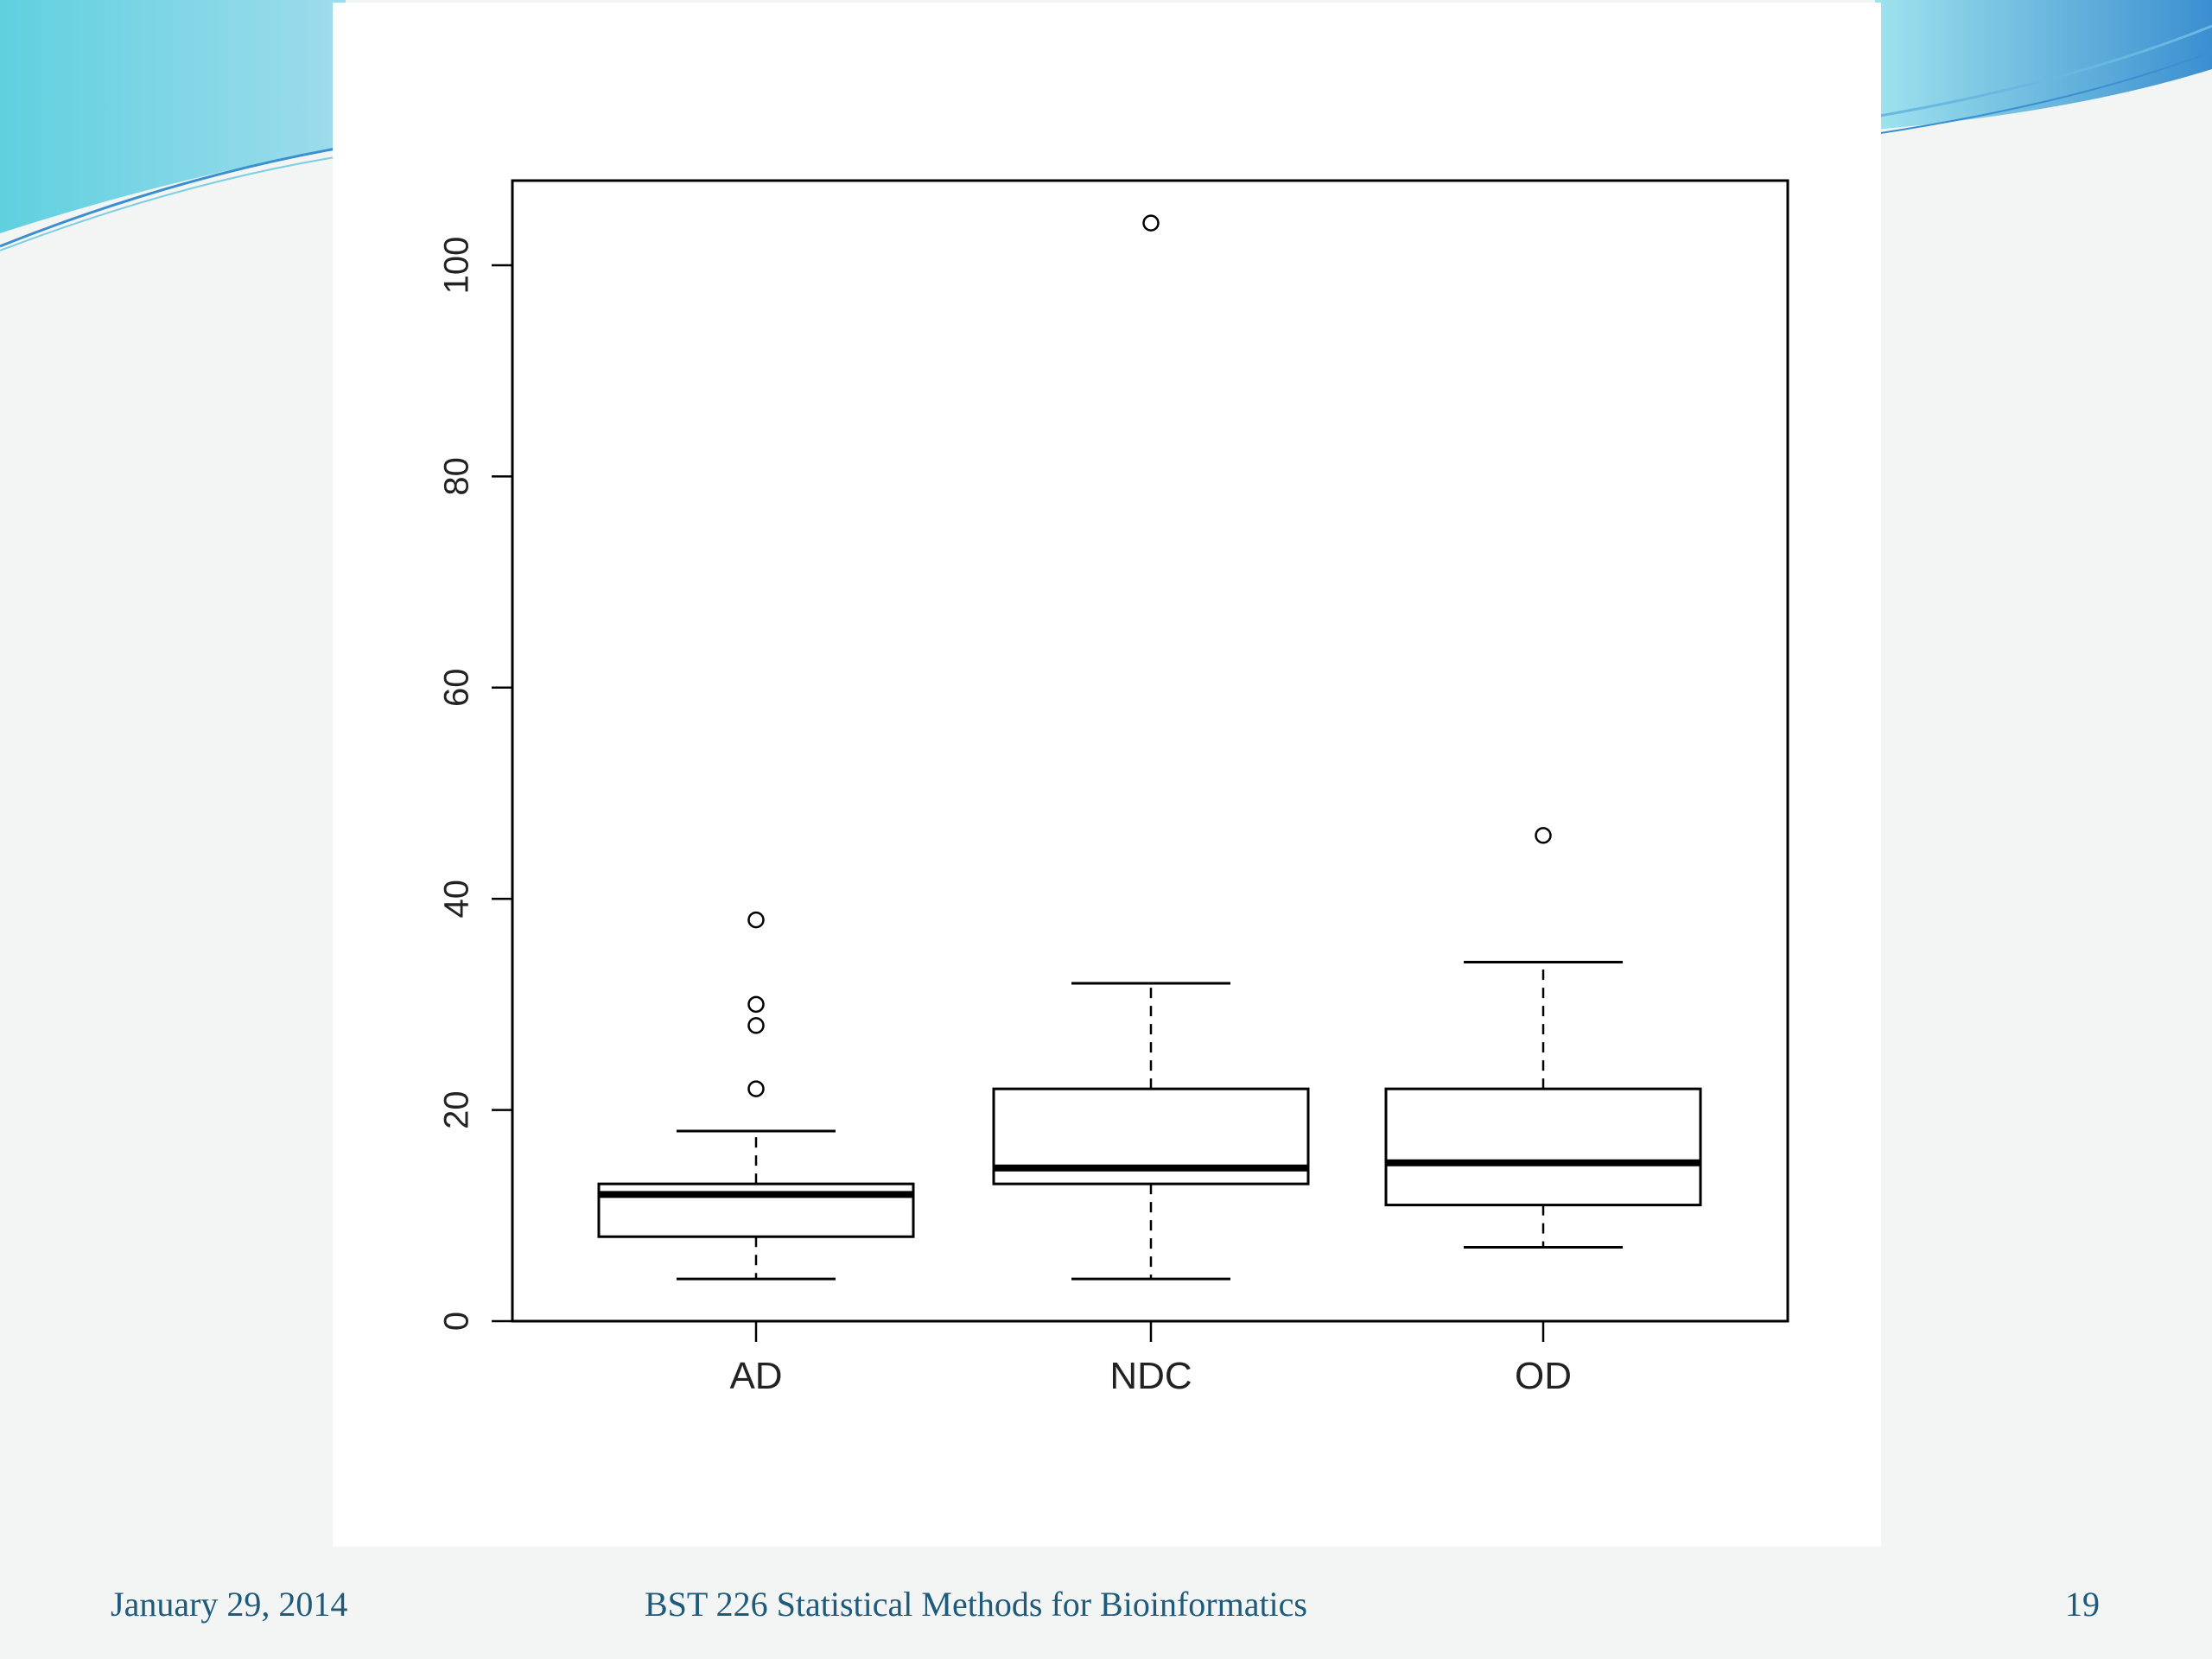 This screenshot has height=1659, width=2212. I want to click on y-tick-label: 60, so click(457, 688).